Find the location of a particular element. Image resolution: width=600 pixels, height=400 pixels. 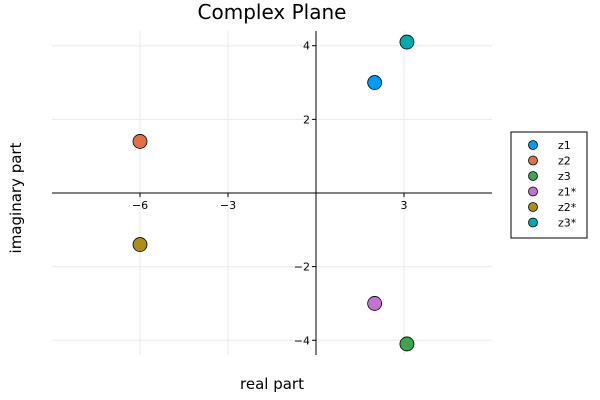

legend-label: z3 is located at coordinates (564, 176).